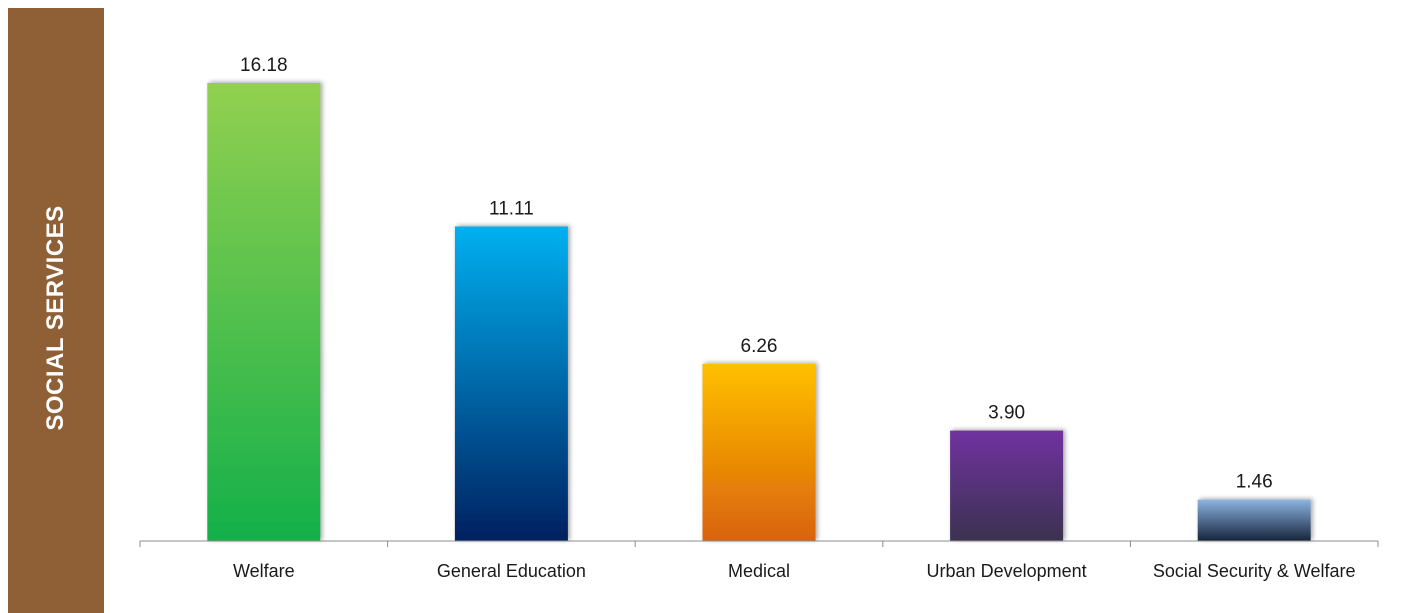  Describe the element at coordinates (511, 571) in the screenshot. I see `category-tick-label: General Education` at that location.